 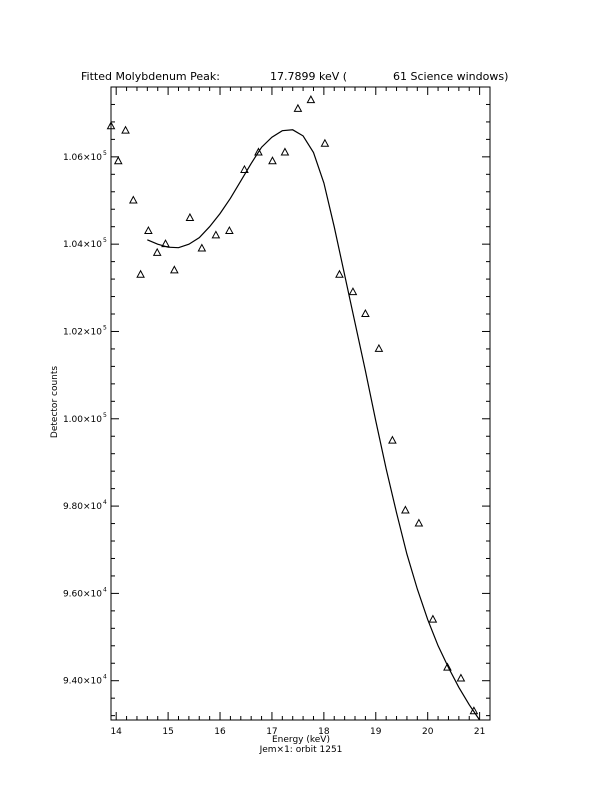 What do you see at coordinates (479, 732) in the screenshot?
I see `x-tick-label: 21` at bounding box center [479, 732].